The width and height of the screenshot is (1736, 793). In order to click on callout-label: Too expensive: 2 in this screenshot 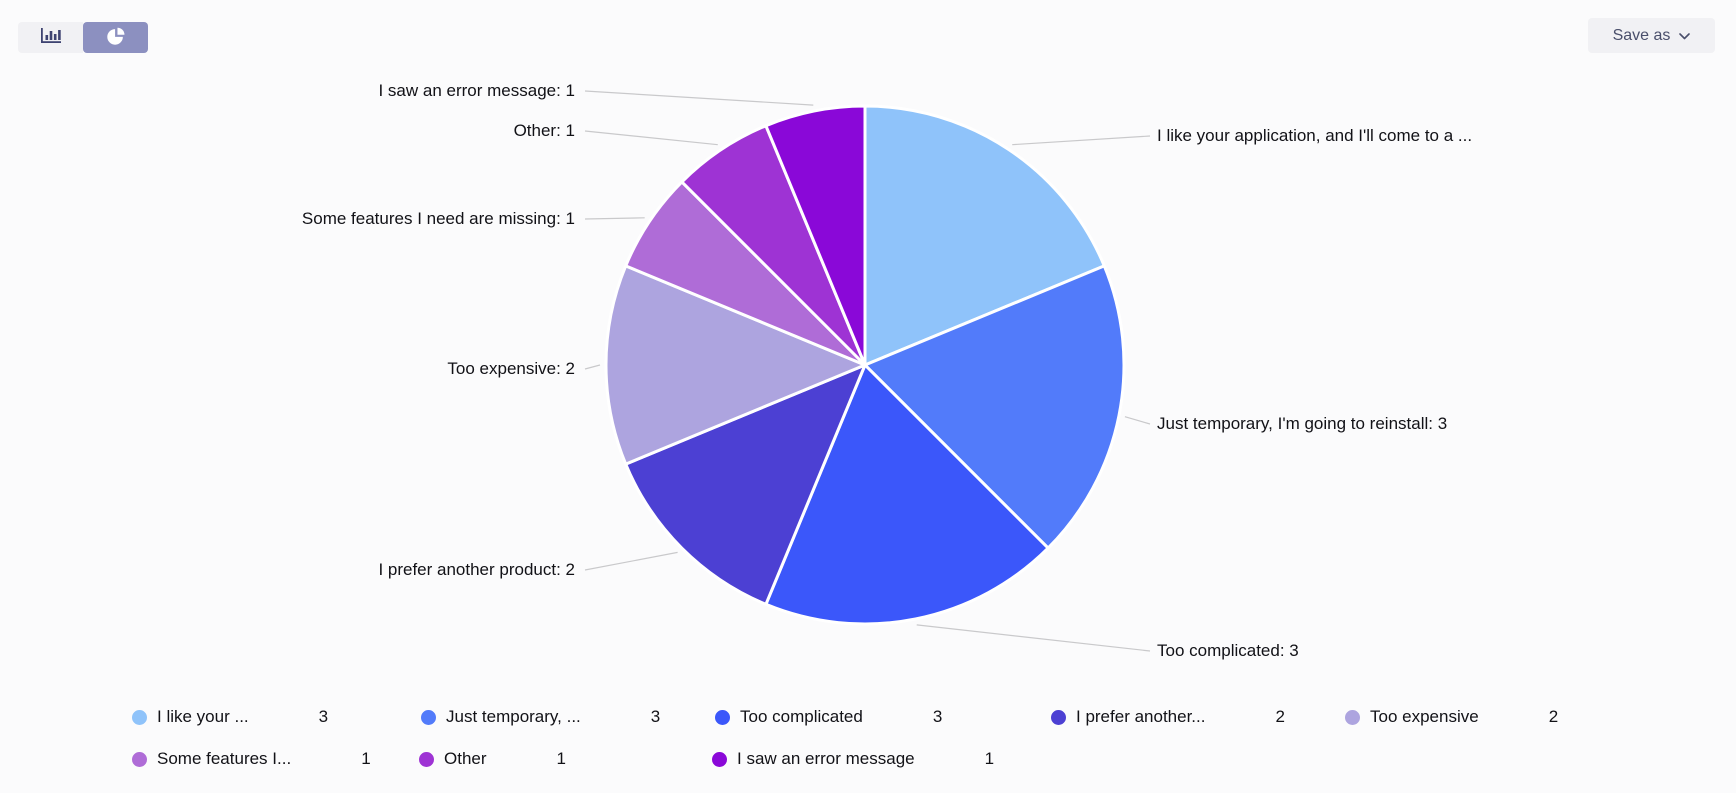, I will do `click(511, 368)`.